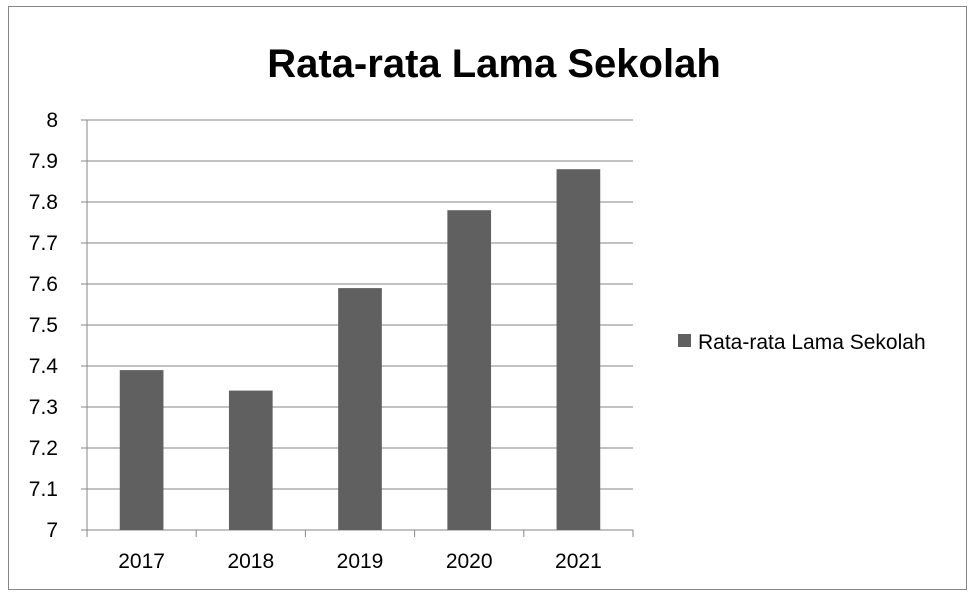 This screenshot has width=969, height=592. I want to click on y-tick-label: 7.5, so click(43, 325).